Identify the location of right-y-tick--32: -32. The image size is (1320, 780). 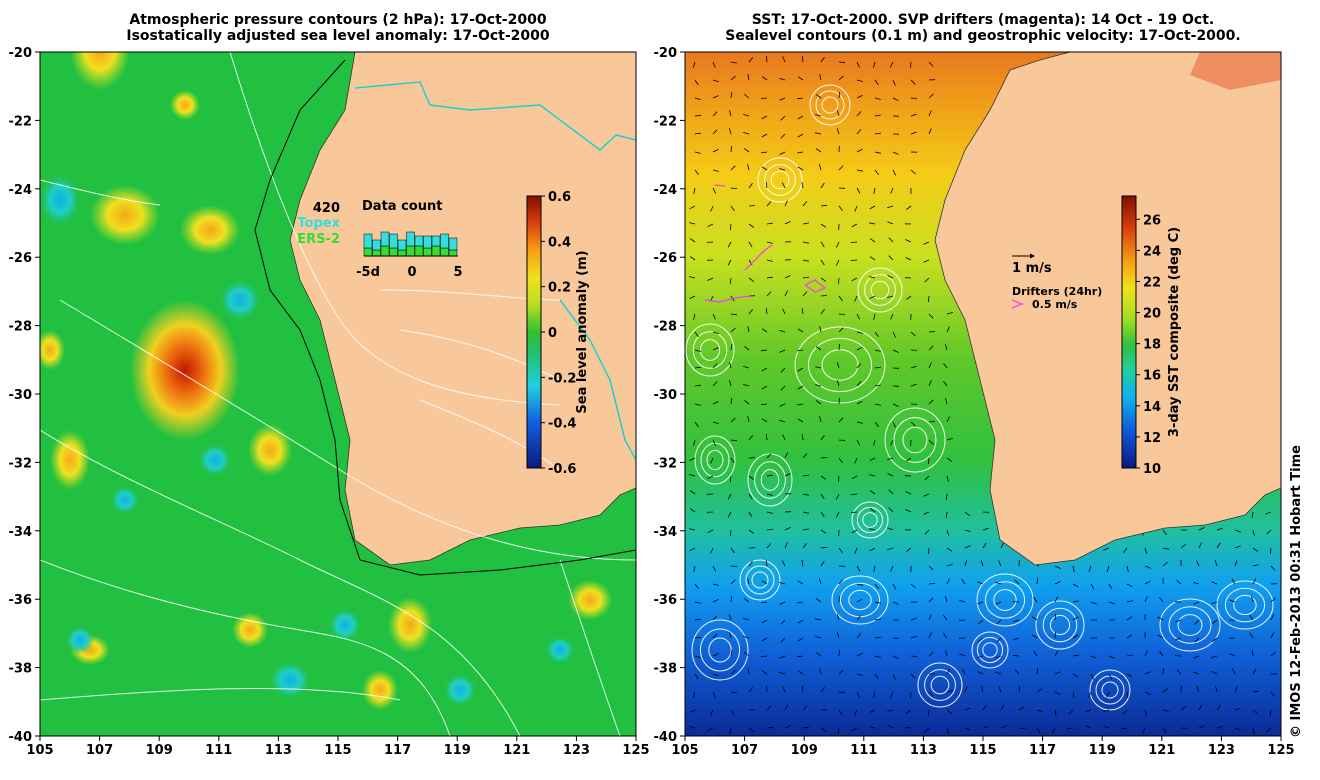
(666, 463).